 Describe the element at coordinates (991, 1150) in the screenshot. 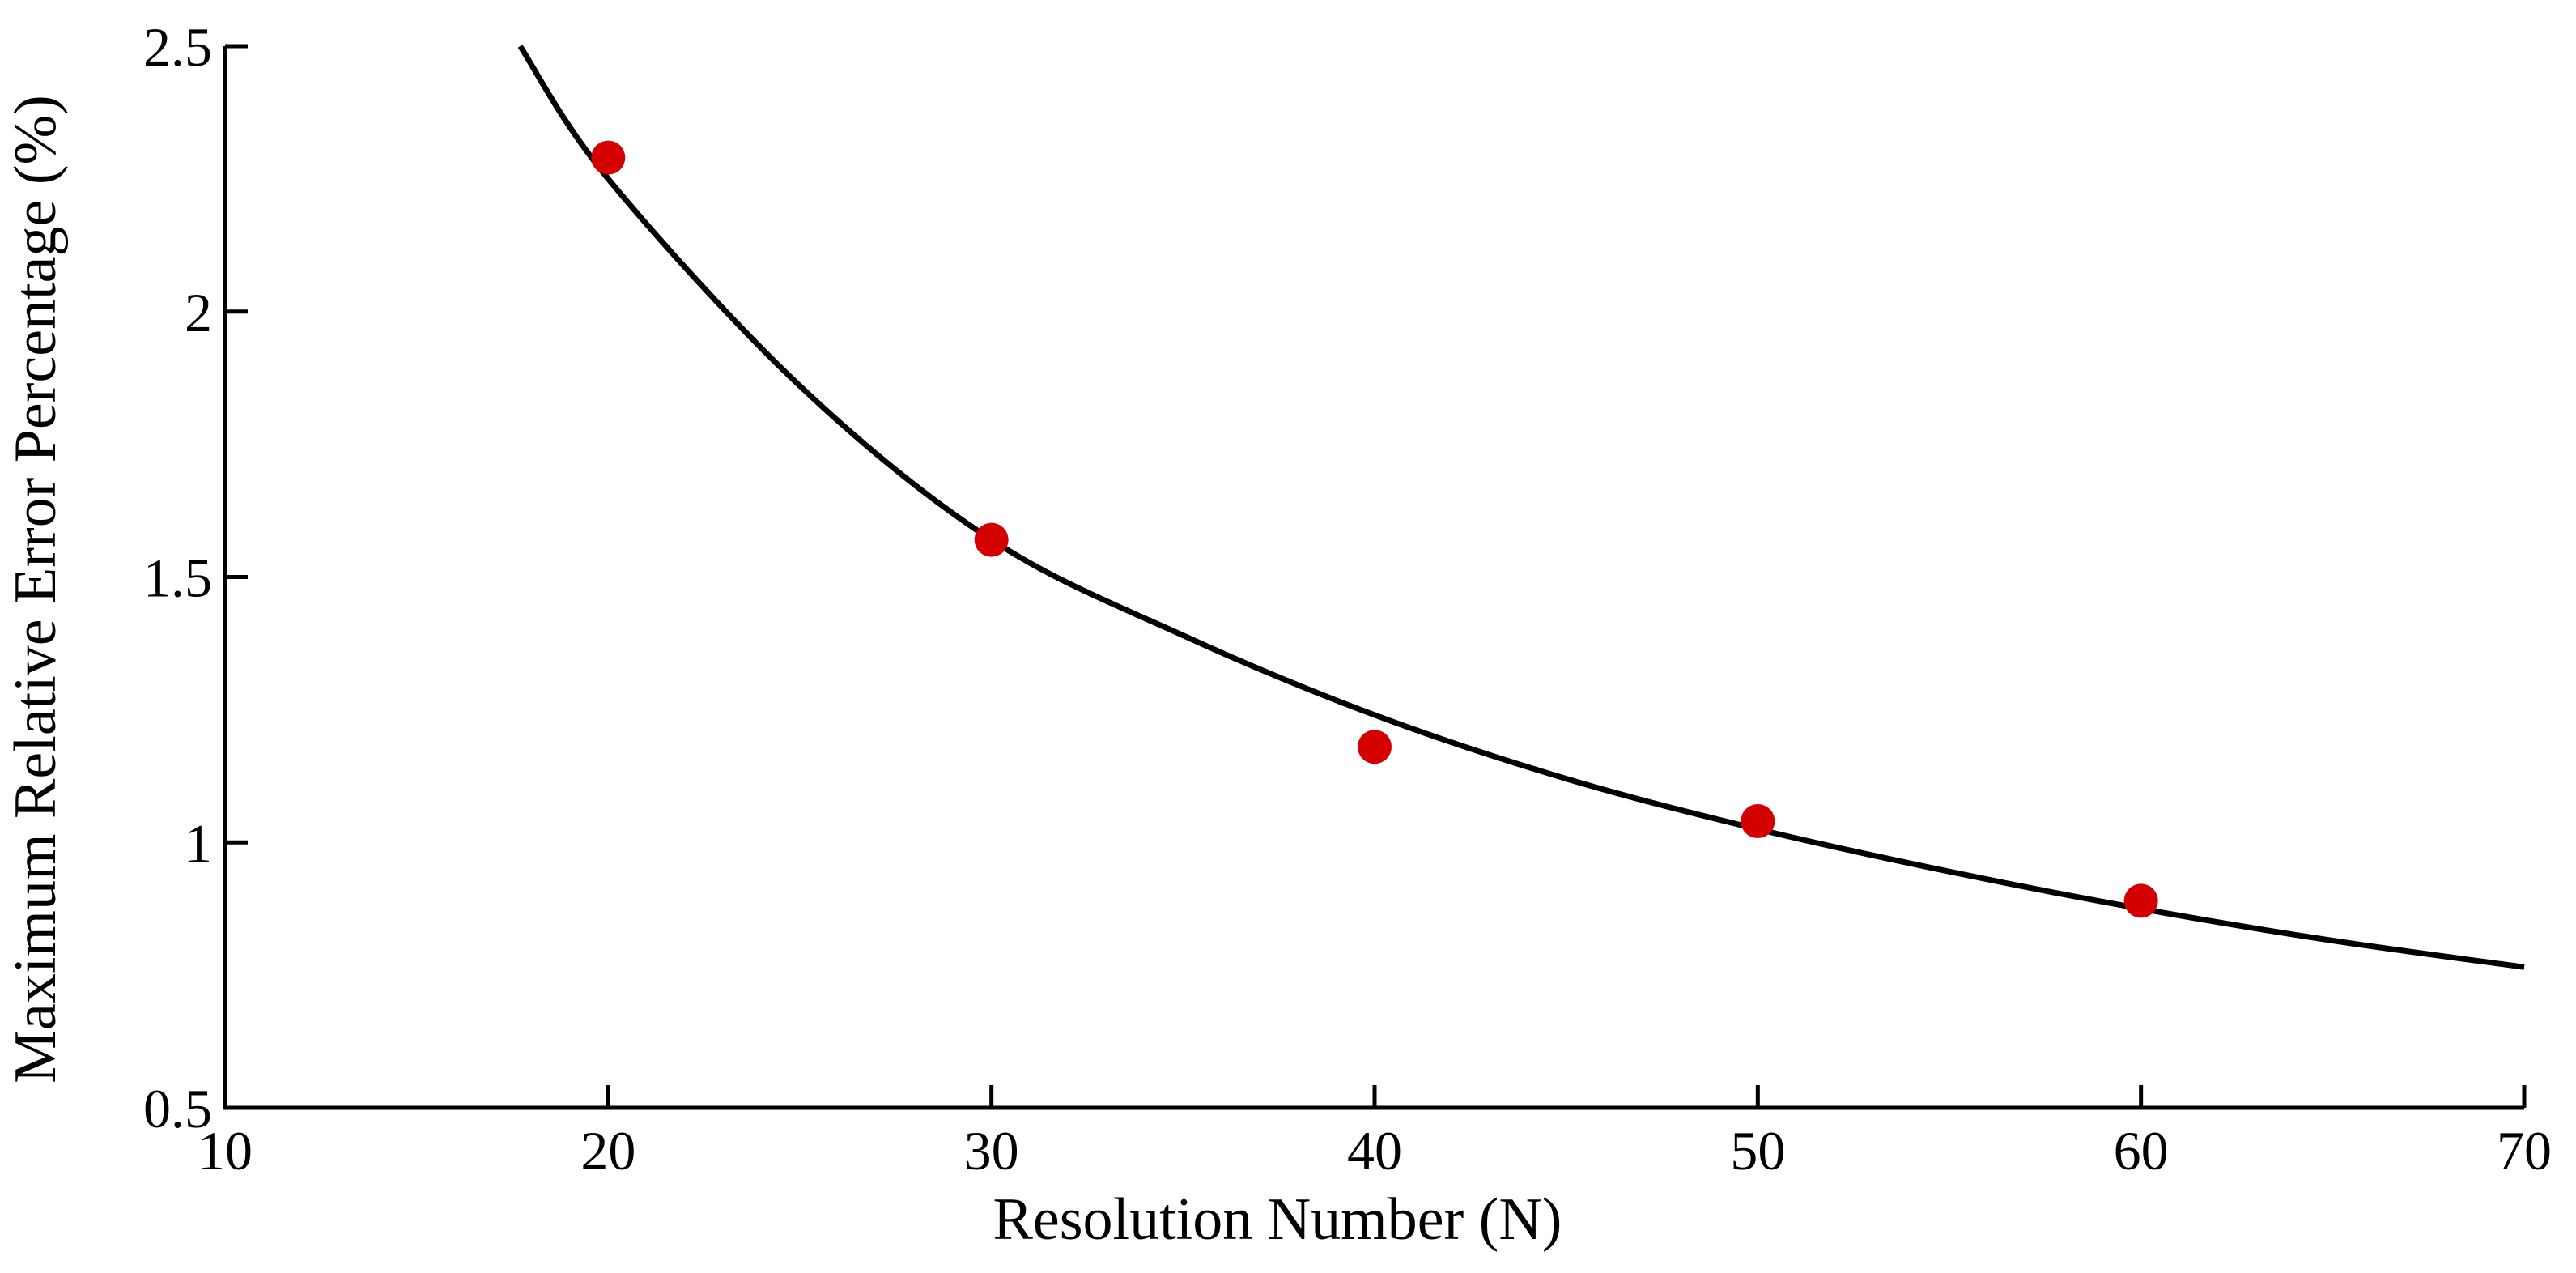

I see `x-tick-label: 30` at that location.